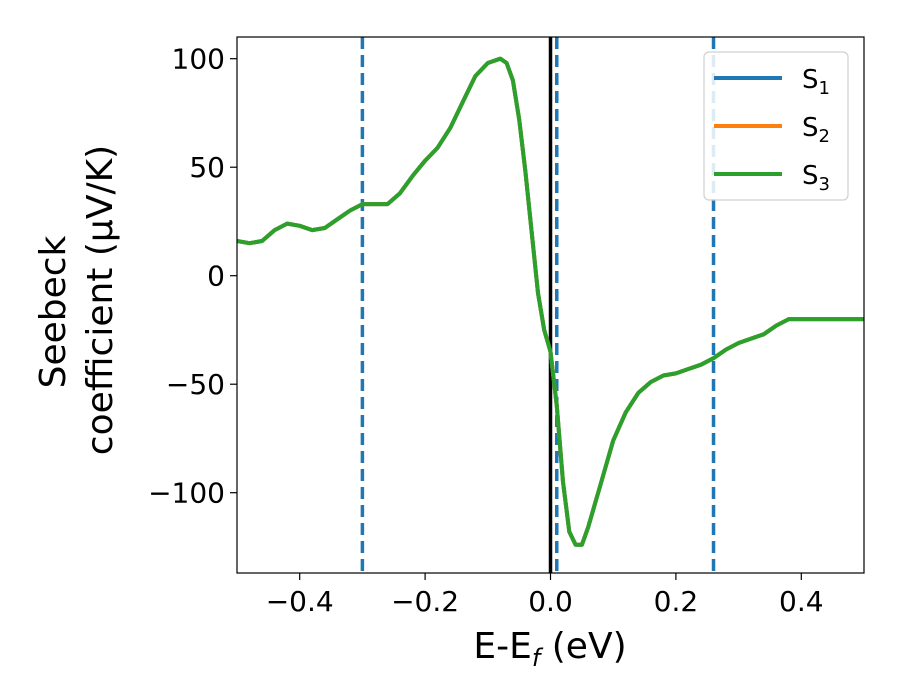 This screenshot has width=900, height=700. I want to click on y-axis-ticks: −100 −50 0 50 100, so click(192, 276).